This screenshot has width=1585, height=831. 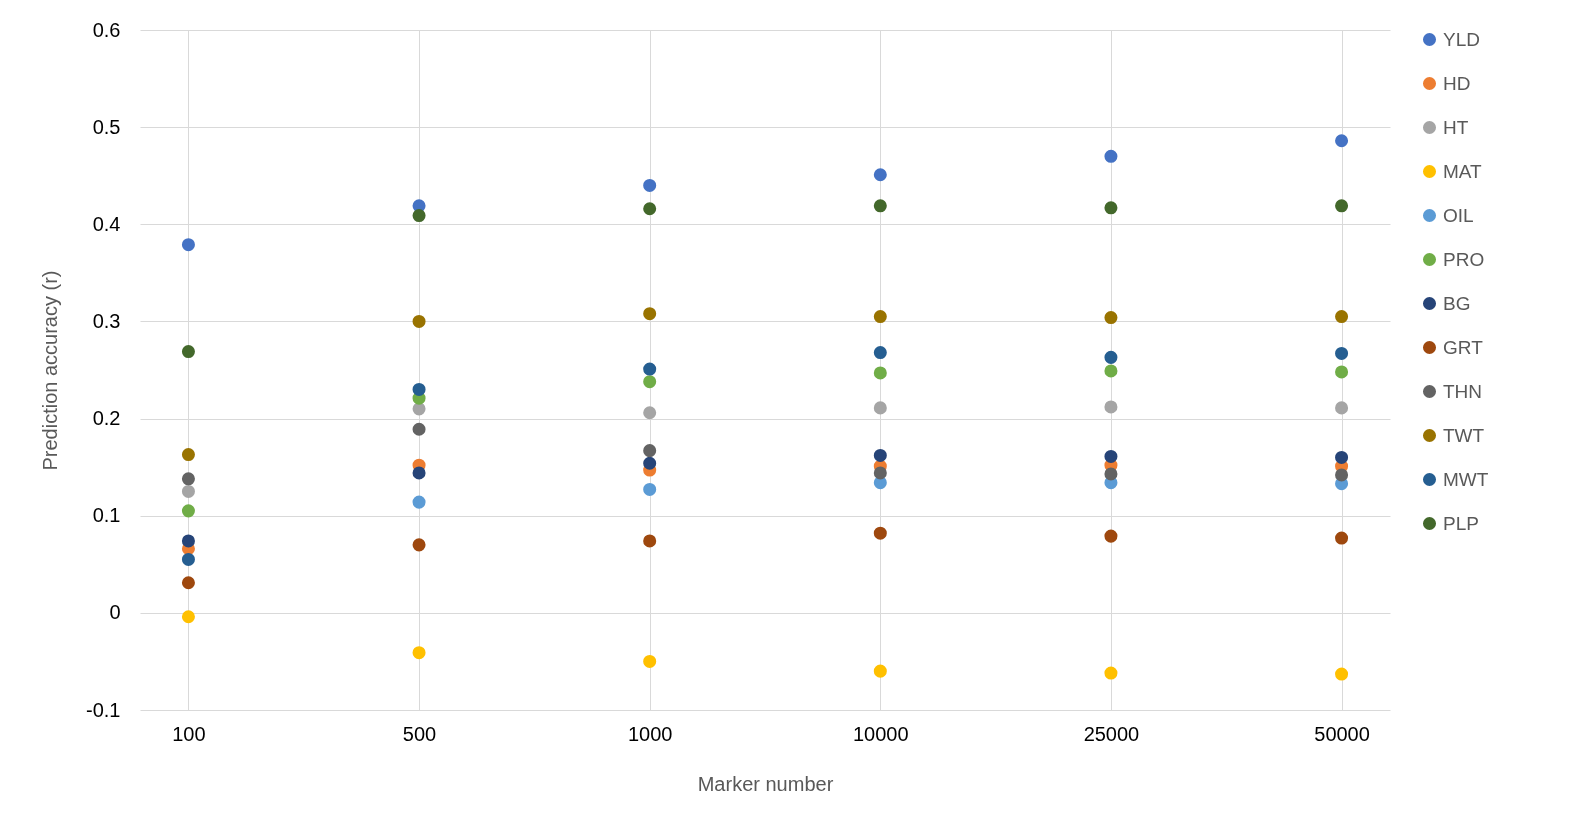 I want to click on legend-label: HT, so click(x=1456, y=127).